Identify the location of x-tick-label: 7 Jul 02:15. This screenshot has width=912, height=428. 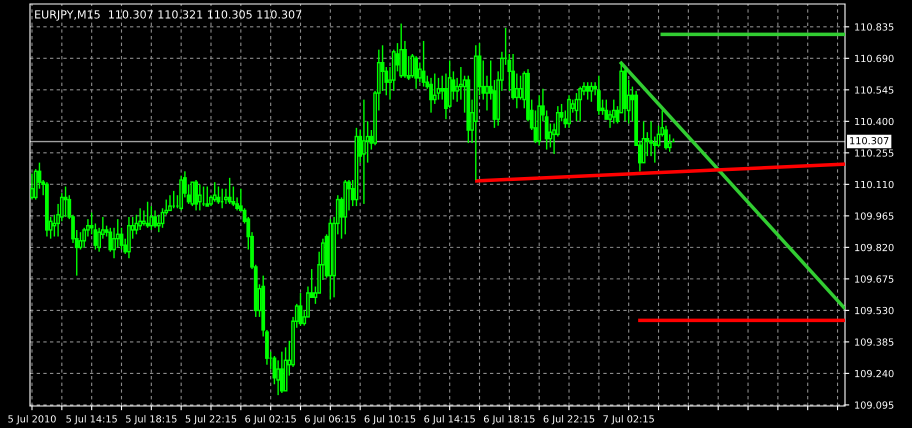
(628, 419).